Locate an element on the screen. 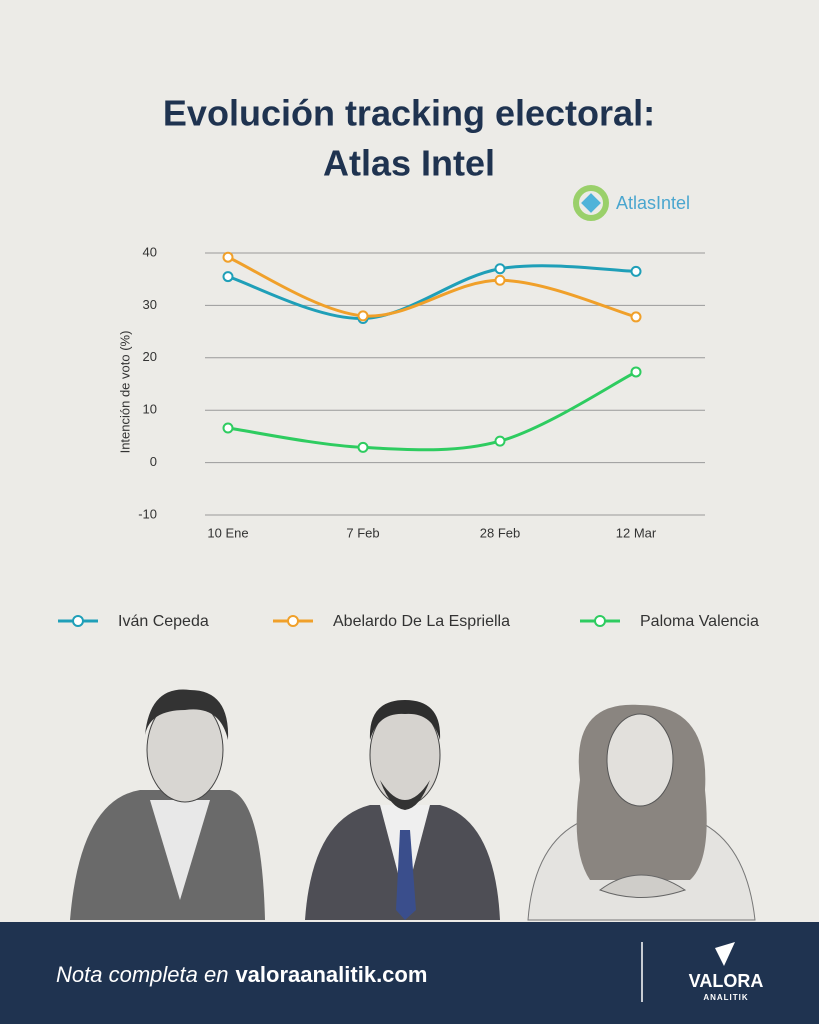 This screenshot has width=819, height=1029. y-axis-label: Intención de voto (%) is located at coordinates (124, 392).